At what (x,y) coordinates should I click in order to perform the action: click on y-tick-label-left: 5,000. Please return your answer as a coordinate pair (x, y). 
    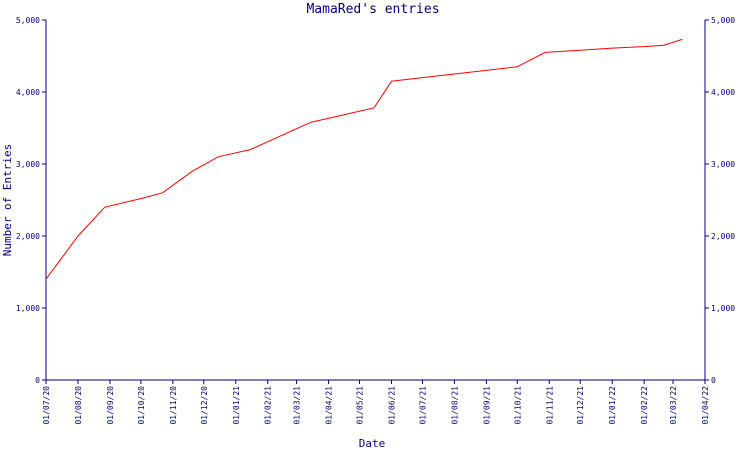
    Looking at the image, I should click on (28, 20).